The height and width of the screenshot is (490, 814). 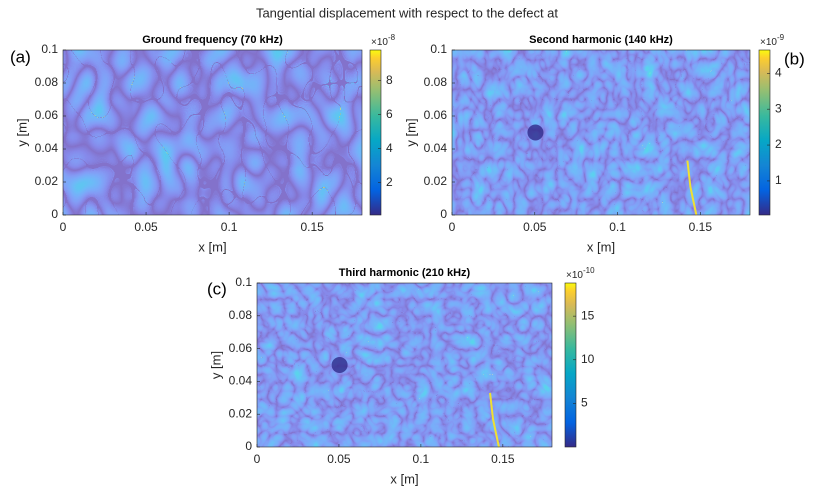 What do you see at coordinates (389, 114) in the screenshot?
I see `colorbar-tick-label: 6` at bounding box center [389, 114].